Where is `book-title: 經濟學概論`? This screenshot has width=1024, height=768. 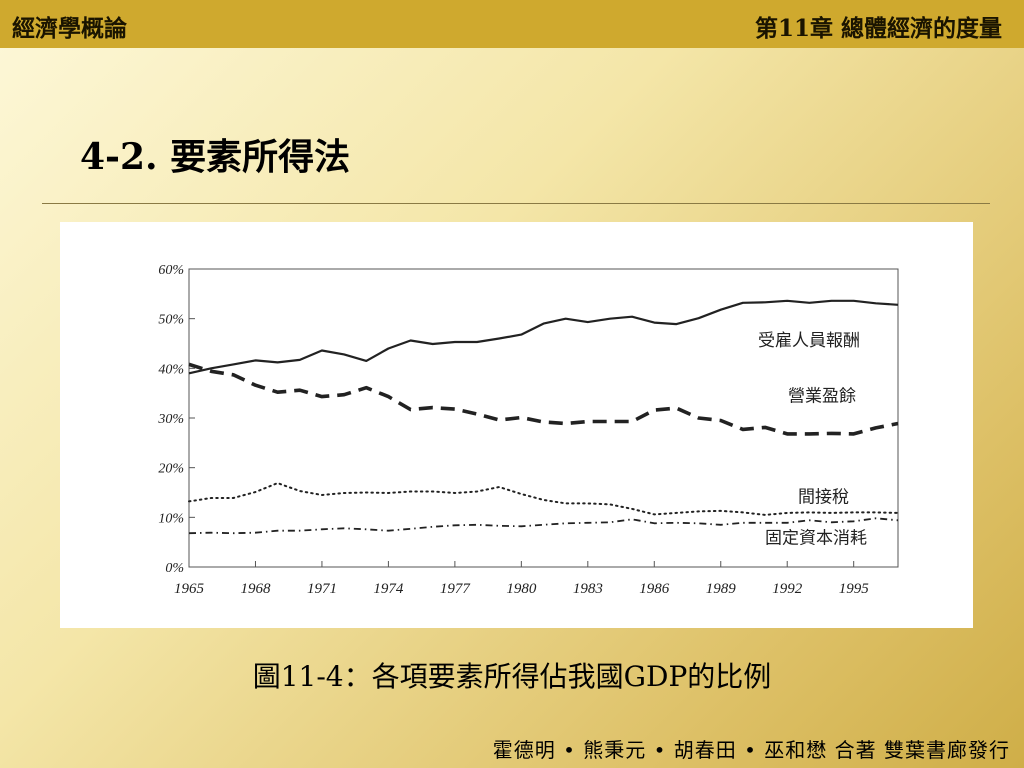
book-title: 經濟學概論 is located at coordinates (69, 28).